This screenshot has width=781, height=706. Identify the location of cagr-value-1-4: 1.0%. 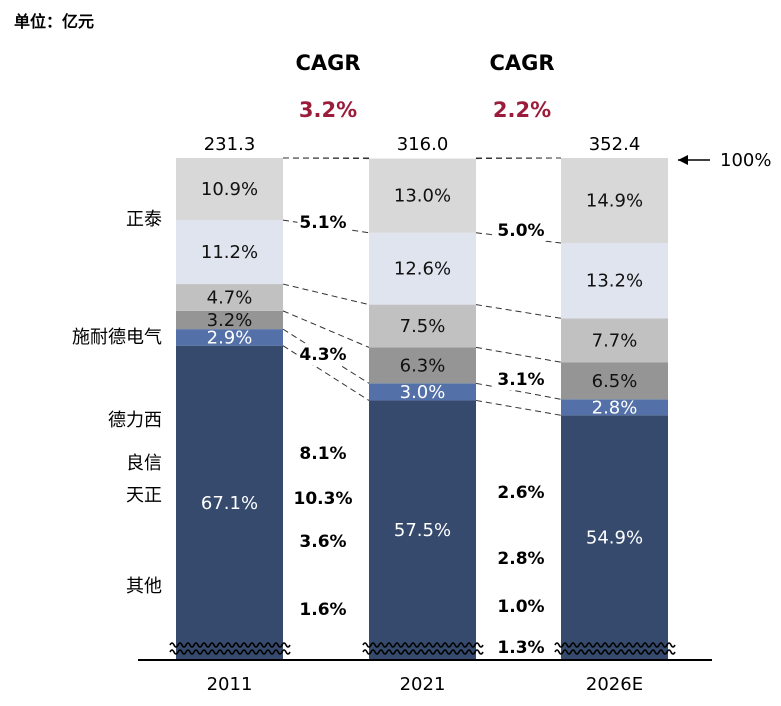
(520, 607).